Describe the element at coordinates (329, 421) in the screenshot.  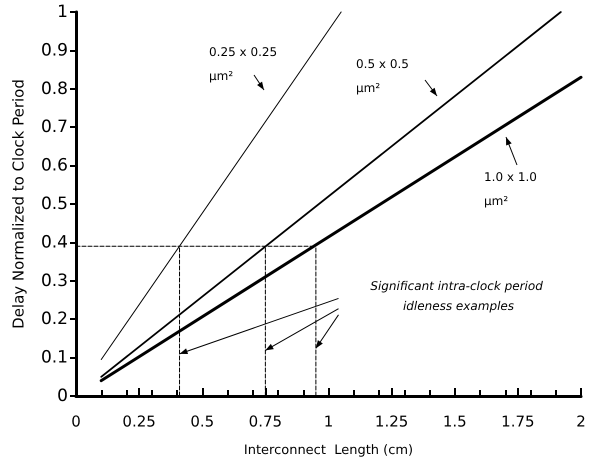
I see `x-tick-label: 1` at that location.